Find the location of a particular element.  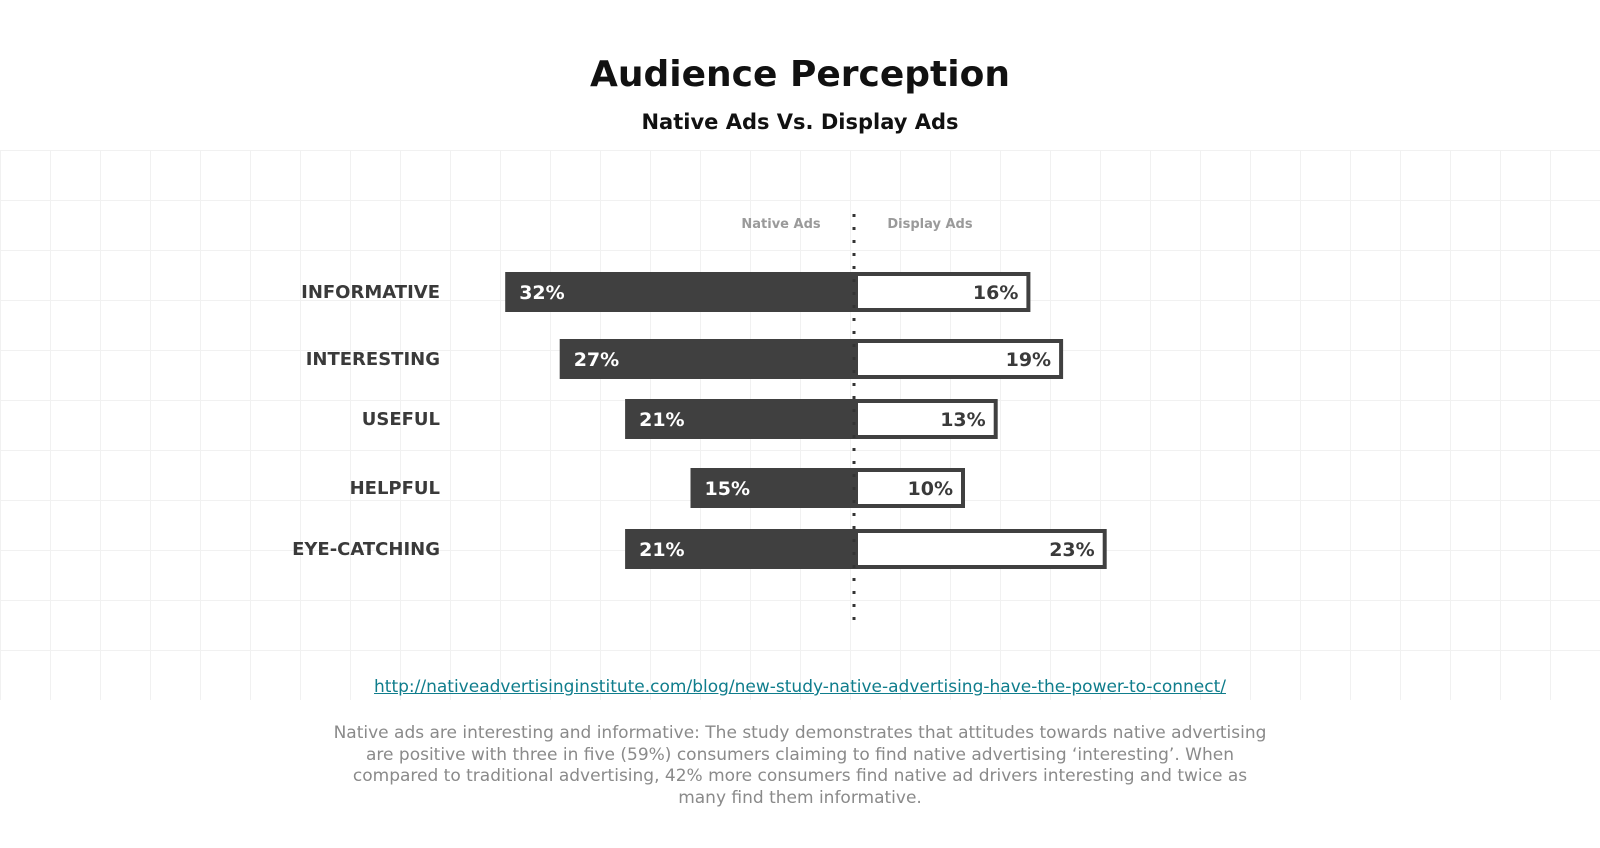

page-subtitle: Native Ads Vs. Display Ads is located at coordinates (800, 122).